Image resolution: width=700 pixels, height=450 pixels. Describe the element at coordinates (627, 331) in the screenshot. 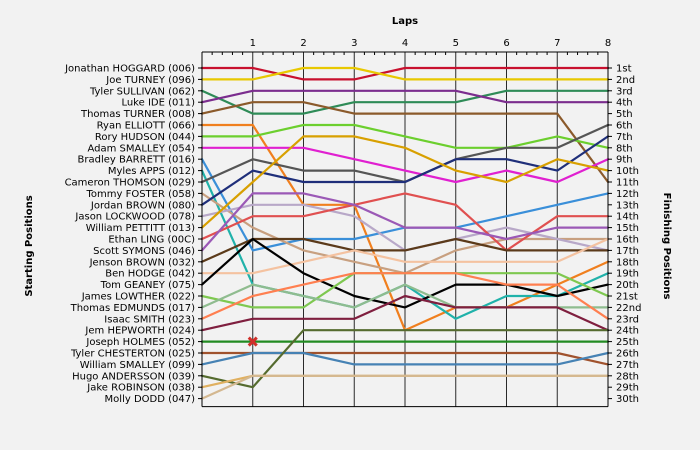

I see `finishing-position-label: 24th` at that location.